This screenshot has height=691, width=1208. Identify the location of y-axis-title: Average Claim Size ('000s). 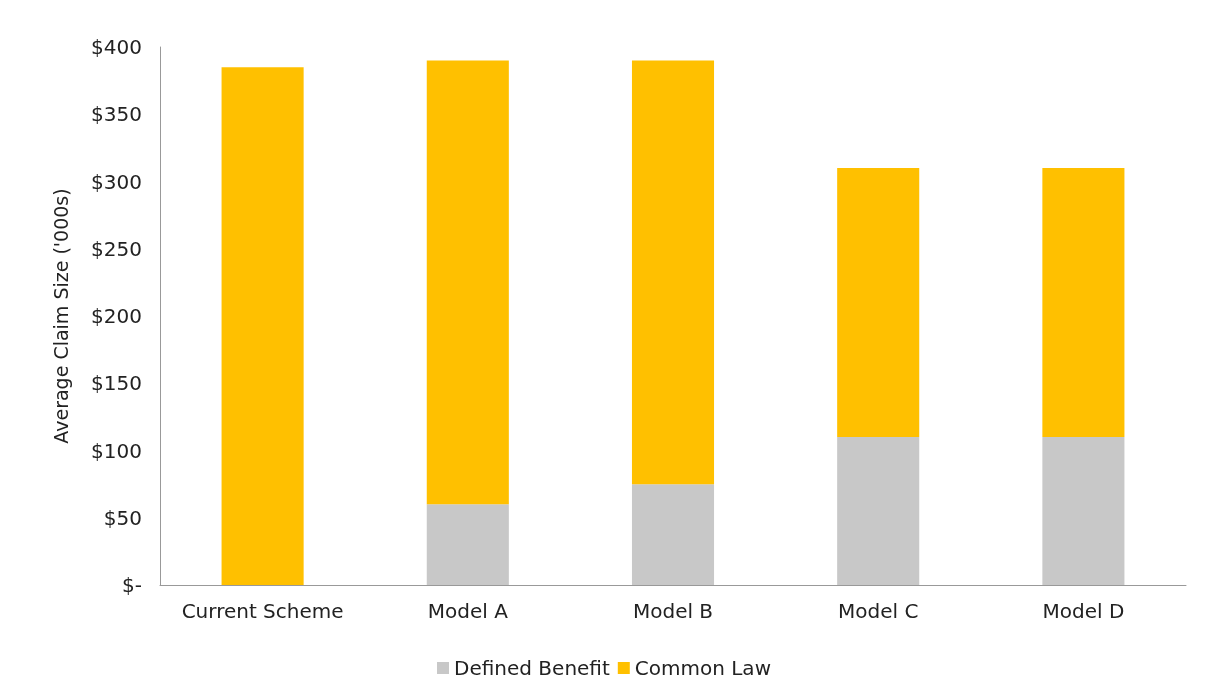
(60, 316).